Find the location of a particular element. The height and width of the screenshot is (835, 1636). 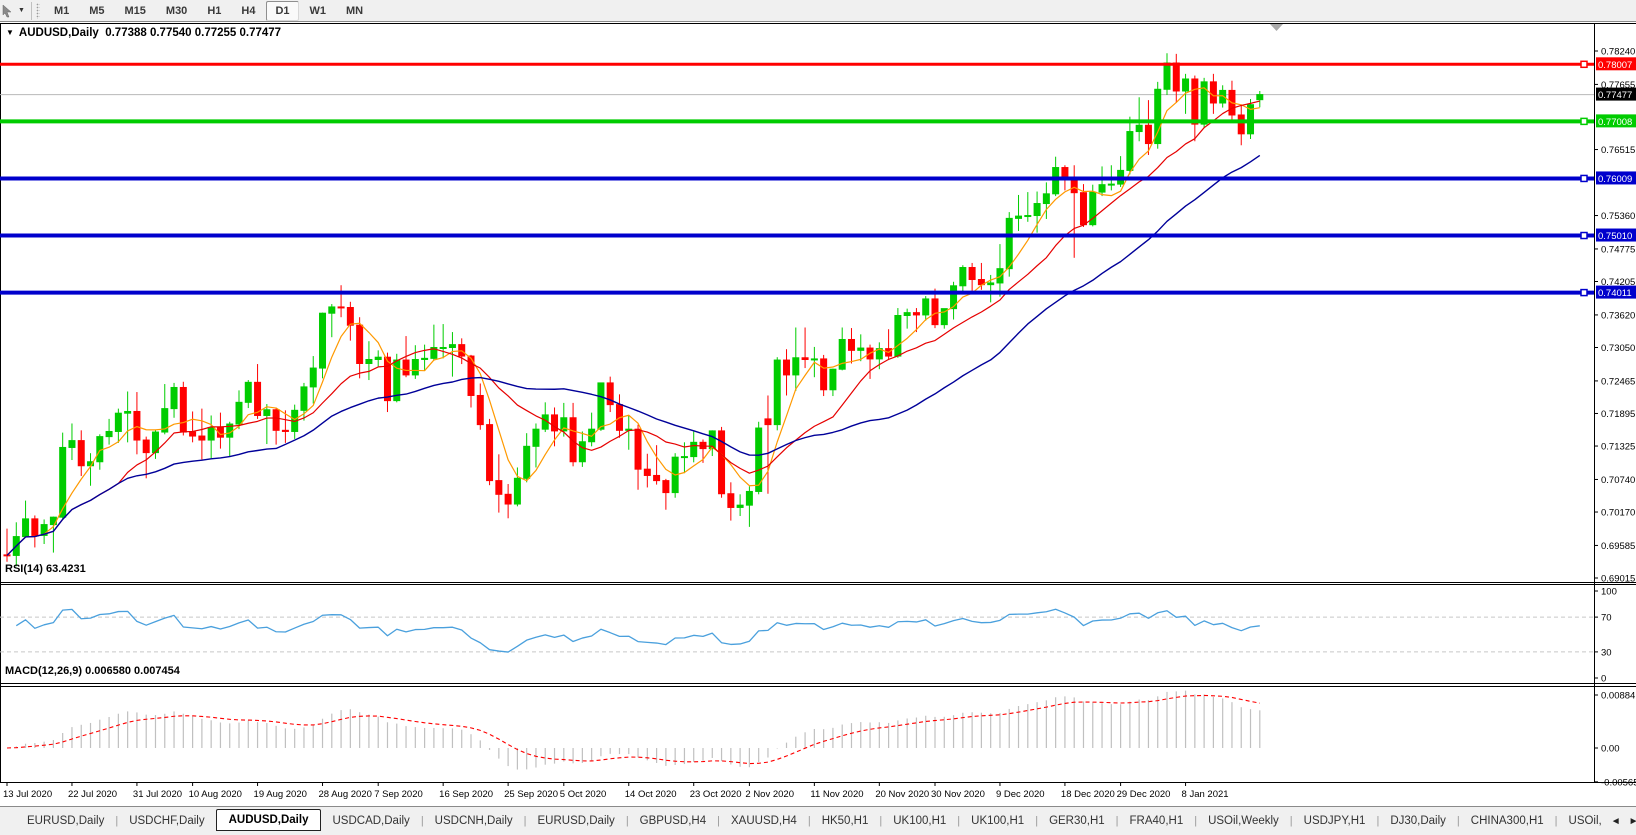

svg-text: 19 Aug 2020 is located at coordinates (280, 794).